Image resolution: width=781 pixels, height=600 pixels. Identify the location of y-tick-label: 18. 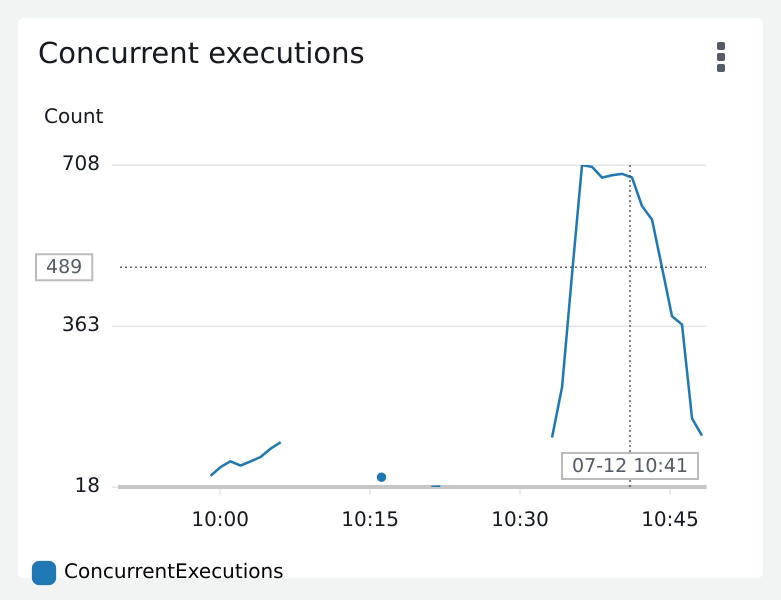
(87, 485).